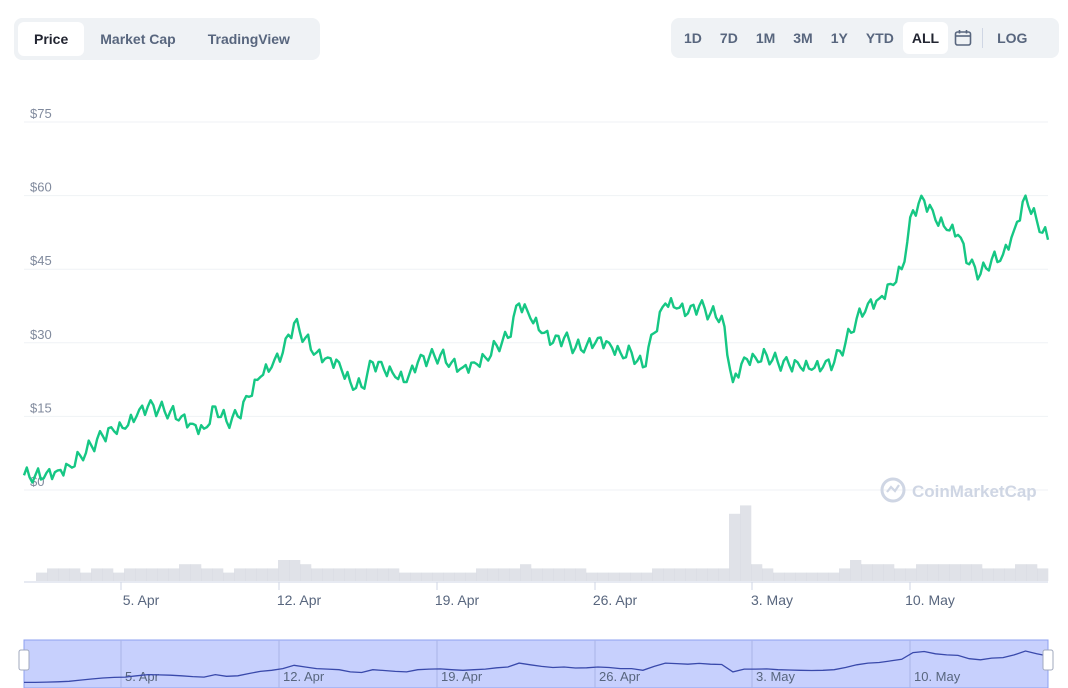 The image size is (1068, 688). What do you see at coordinates (839, 38) in the screenshot?
I see `range-1y-button: 1Y` at bounding box center [839, 38].